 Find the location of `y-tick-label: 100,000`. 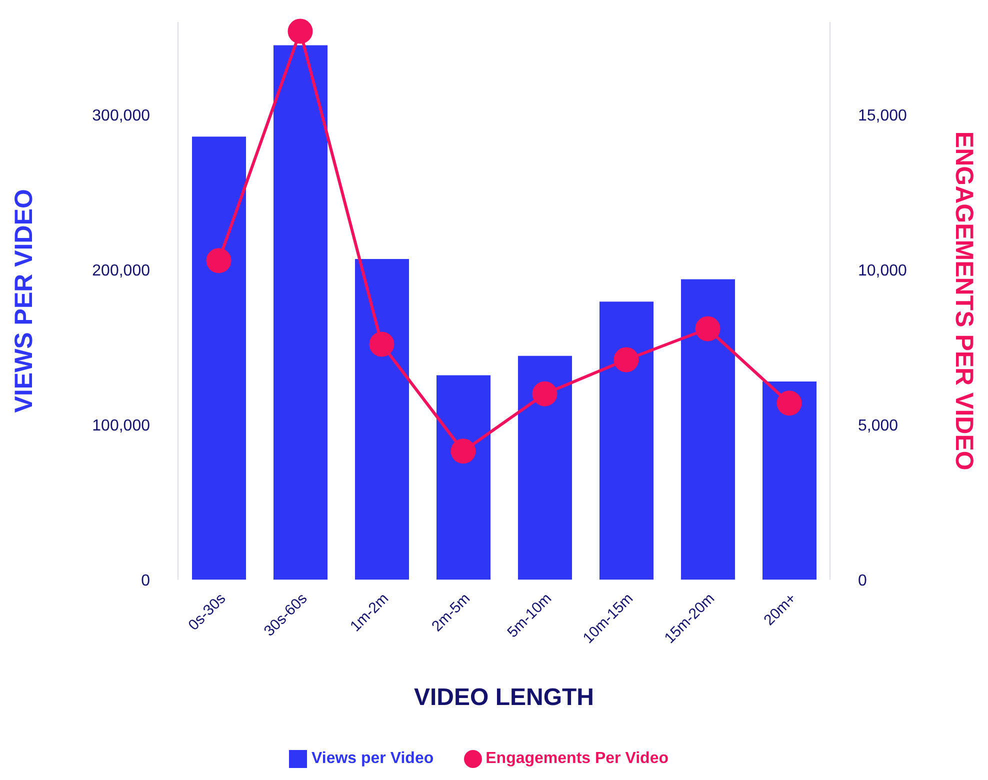

y-tick-label: 100,000 is located at coordinates (121, 426).